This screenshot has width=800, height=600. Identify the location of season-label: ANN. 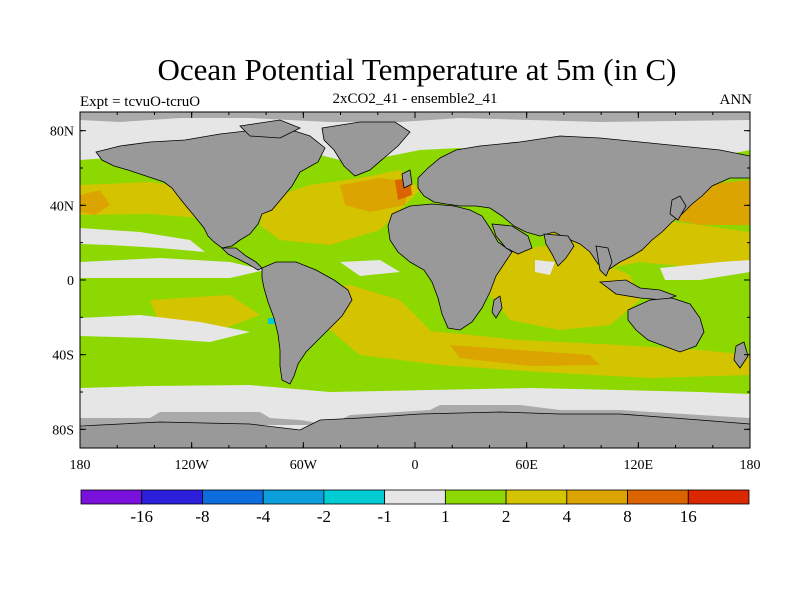
(736, 100).